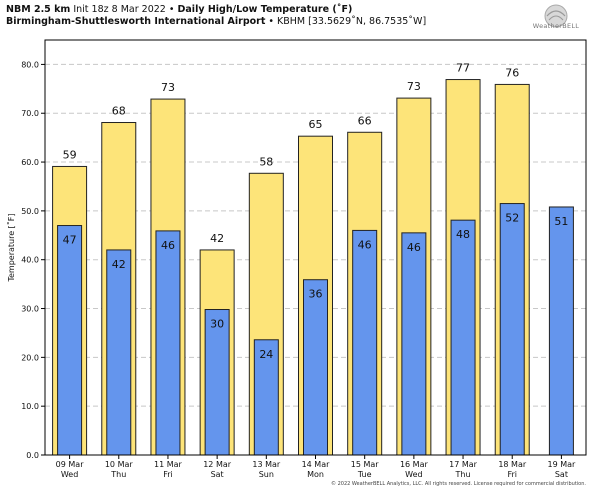 The width and height of the screenshot is (600, 493). Describe the element at coordinates (365, 120) in the screenshot. I see `high-temp-label: 66` at that location.